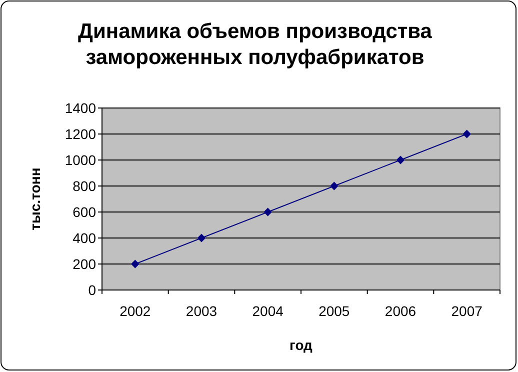 This screenshot has height=372, width=518. What do you see at coordinates (35, 199) in the screenshot?
I see `y-axis-title: тыс.тонн` at bounding box center [35, 199].